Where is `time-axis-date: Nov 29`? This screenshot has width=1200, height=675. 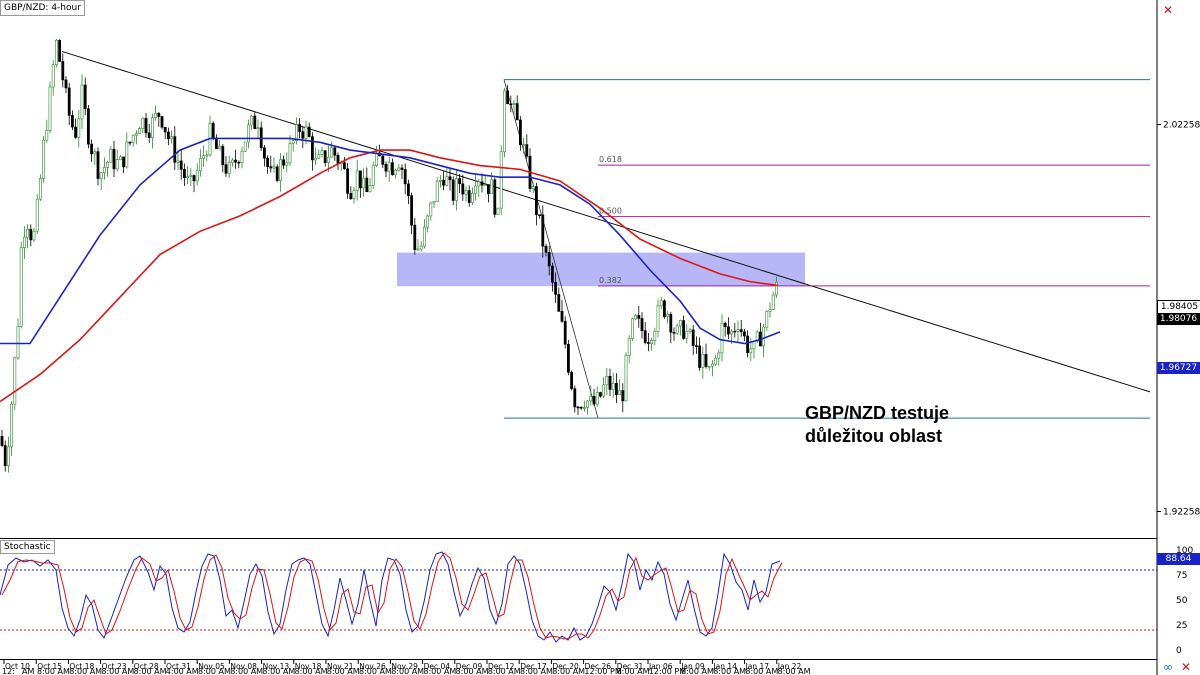
time-axis-date: Nov 29 is located at coordinates (404, 666).